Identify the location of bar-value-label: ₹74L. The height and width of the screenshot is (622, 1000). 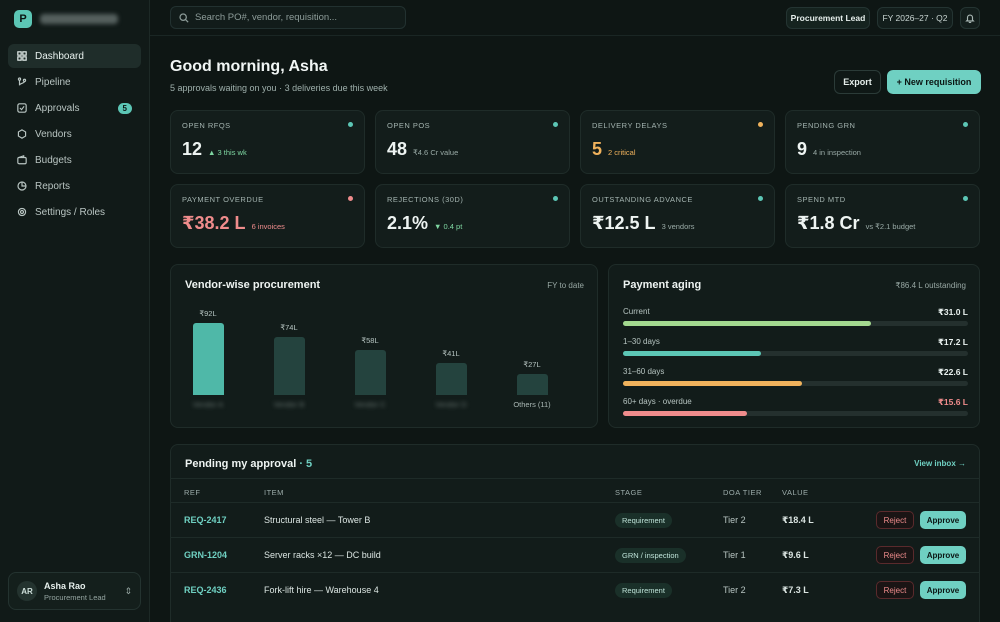
(289, 327).